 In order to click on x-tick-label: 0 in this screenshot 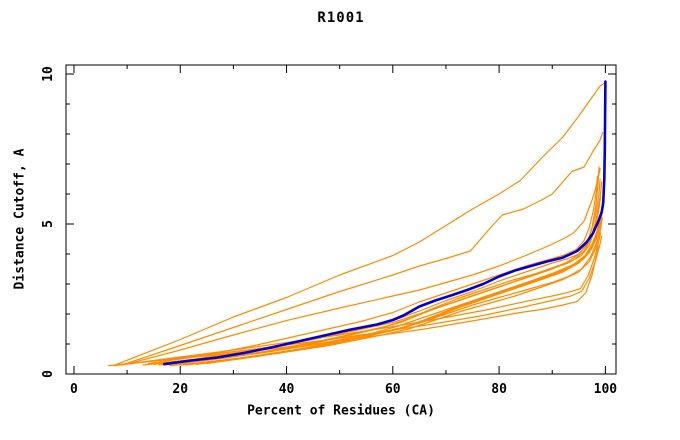, I will do `click(74, 389)`.